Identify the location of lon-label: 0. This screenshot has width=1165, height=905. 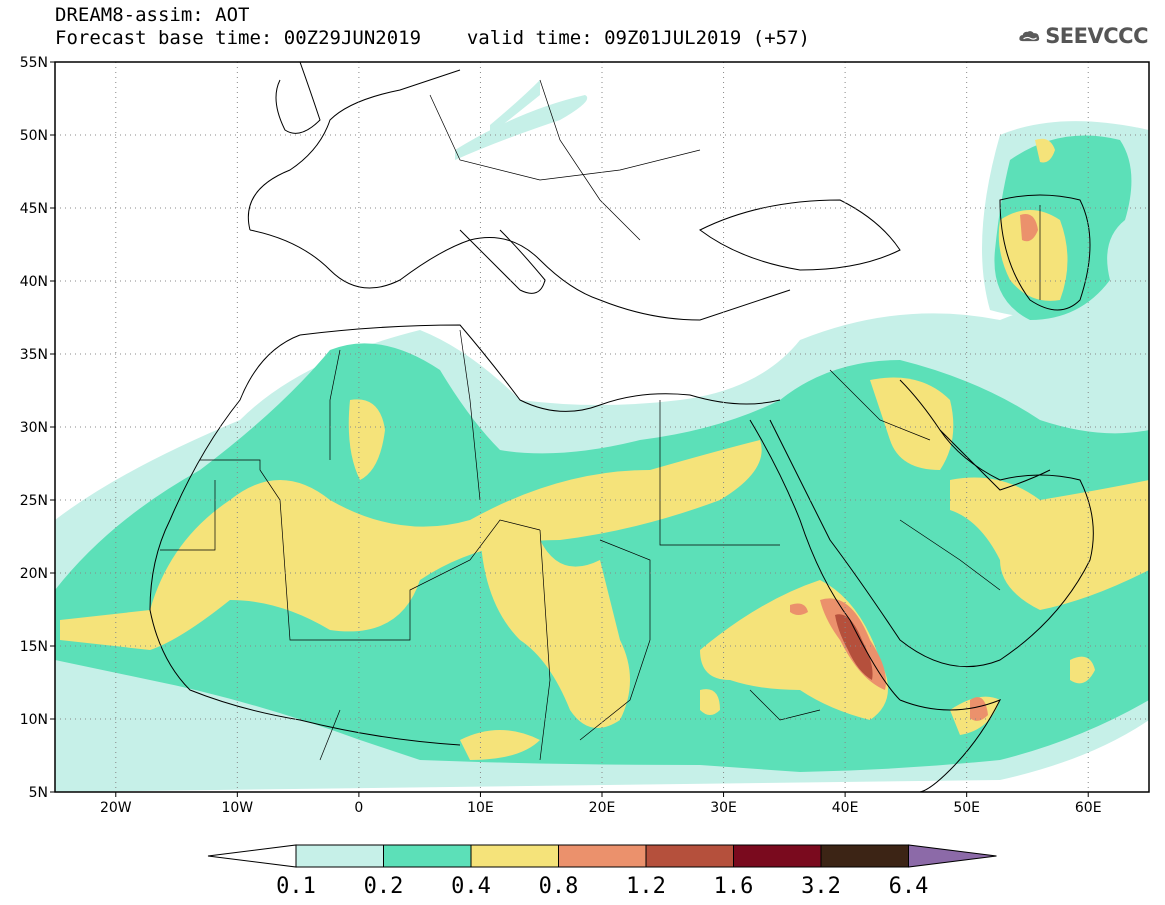
(358, 808).